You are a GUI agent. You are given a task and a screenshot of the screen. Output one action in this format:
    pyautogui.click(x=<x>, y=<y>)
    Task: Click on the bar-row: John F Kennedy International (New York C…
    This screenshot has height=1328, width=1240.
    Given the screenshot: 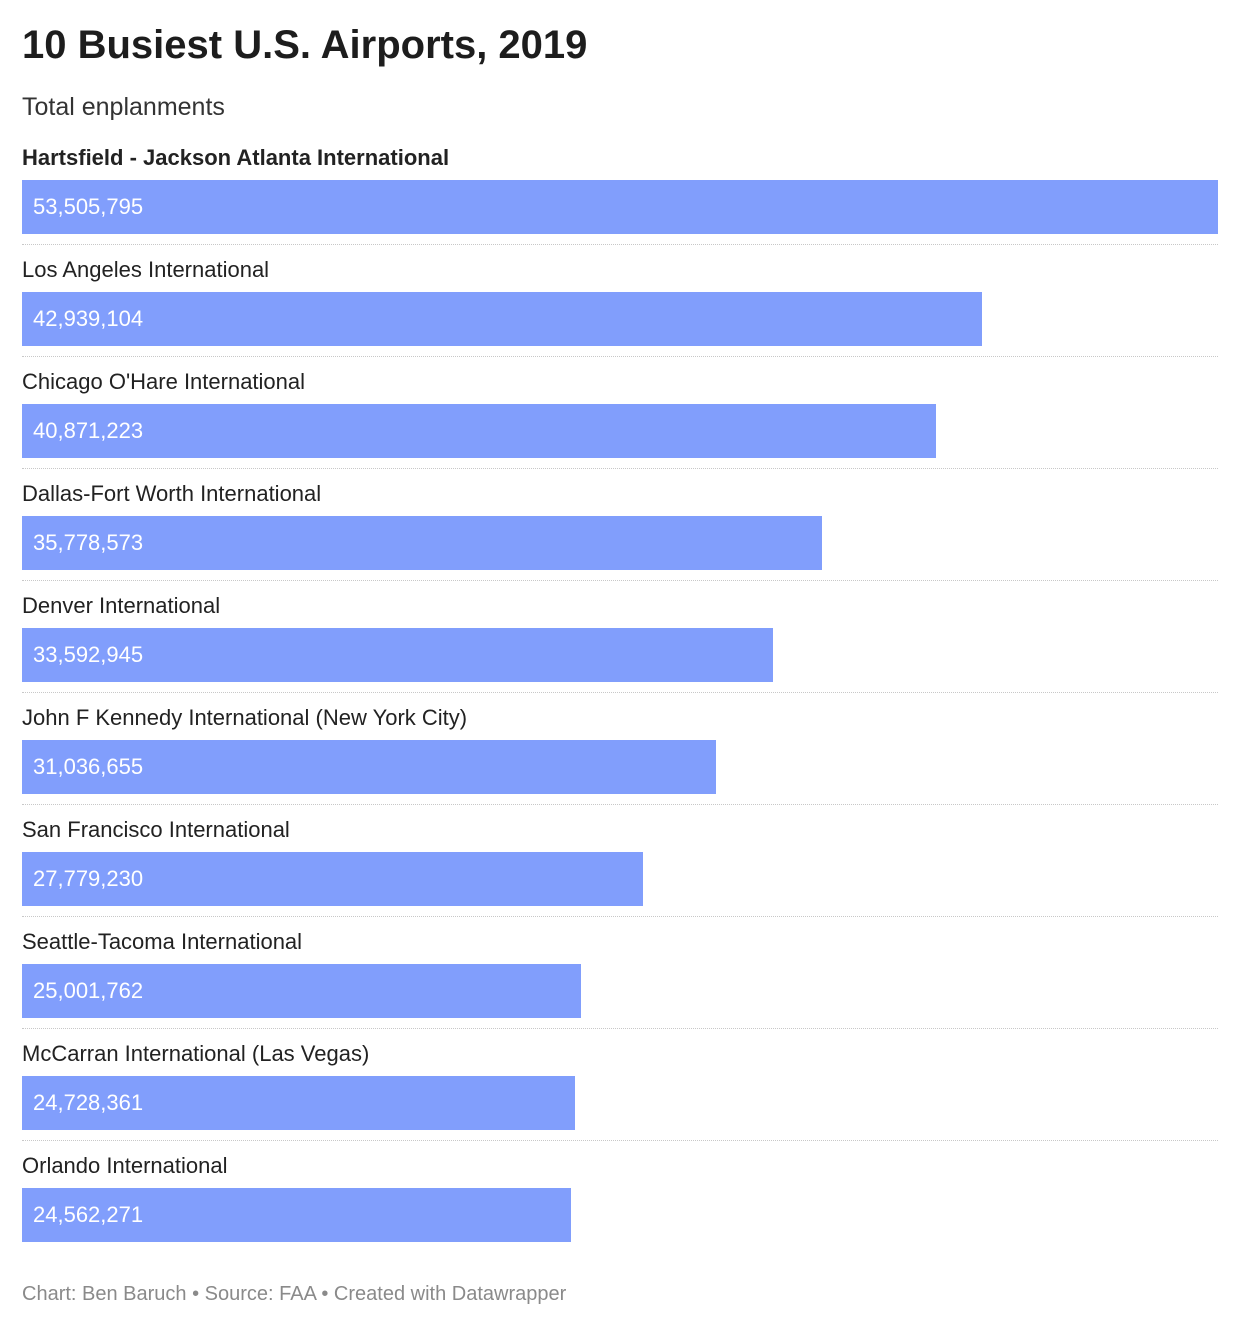 What is the action you would take?
    pyautogui.click(x=620, y=756)
    